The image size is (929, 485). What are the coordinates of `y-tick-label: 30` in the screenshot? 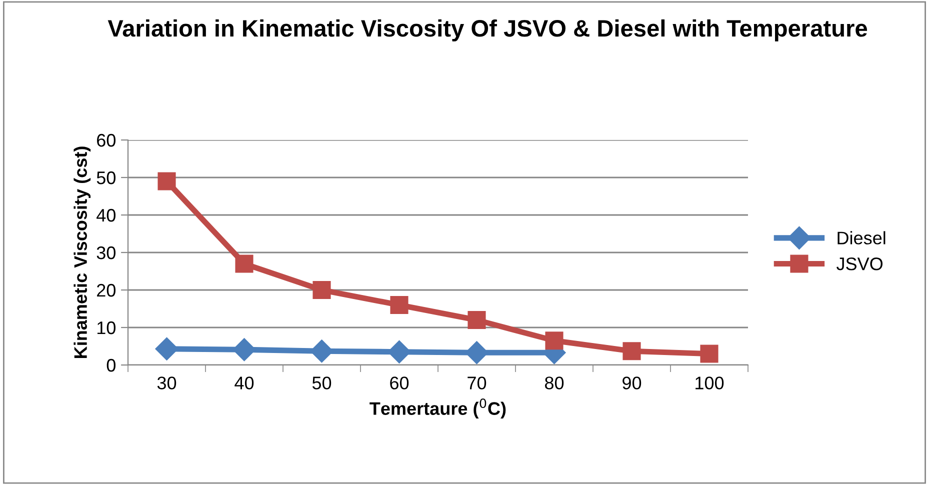 It's located at (106, 253).